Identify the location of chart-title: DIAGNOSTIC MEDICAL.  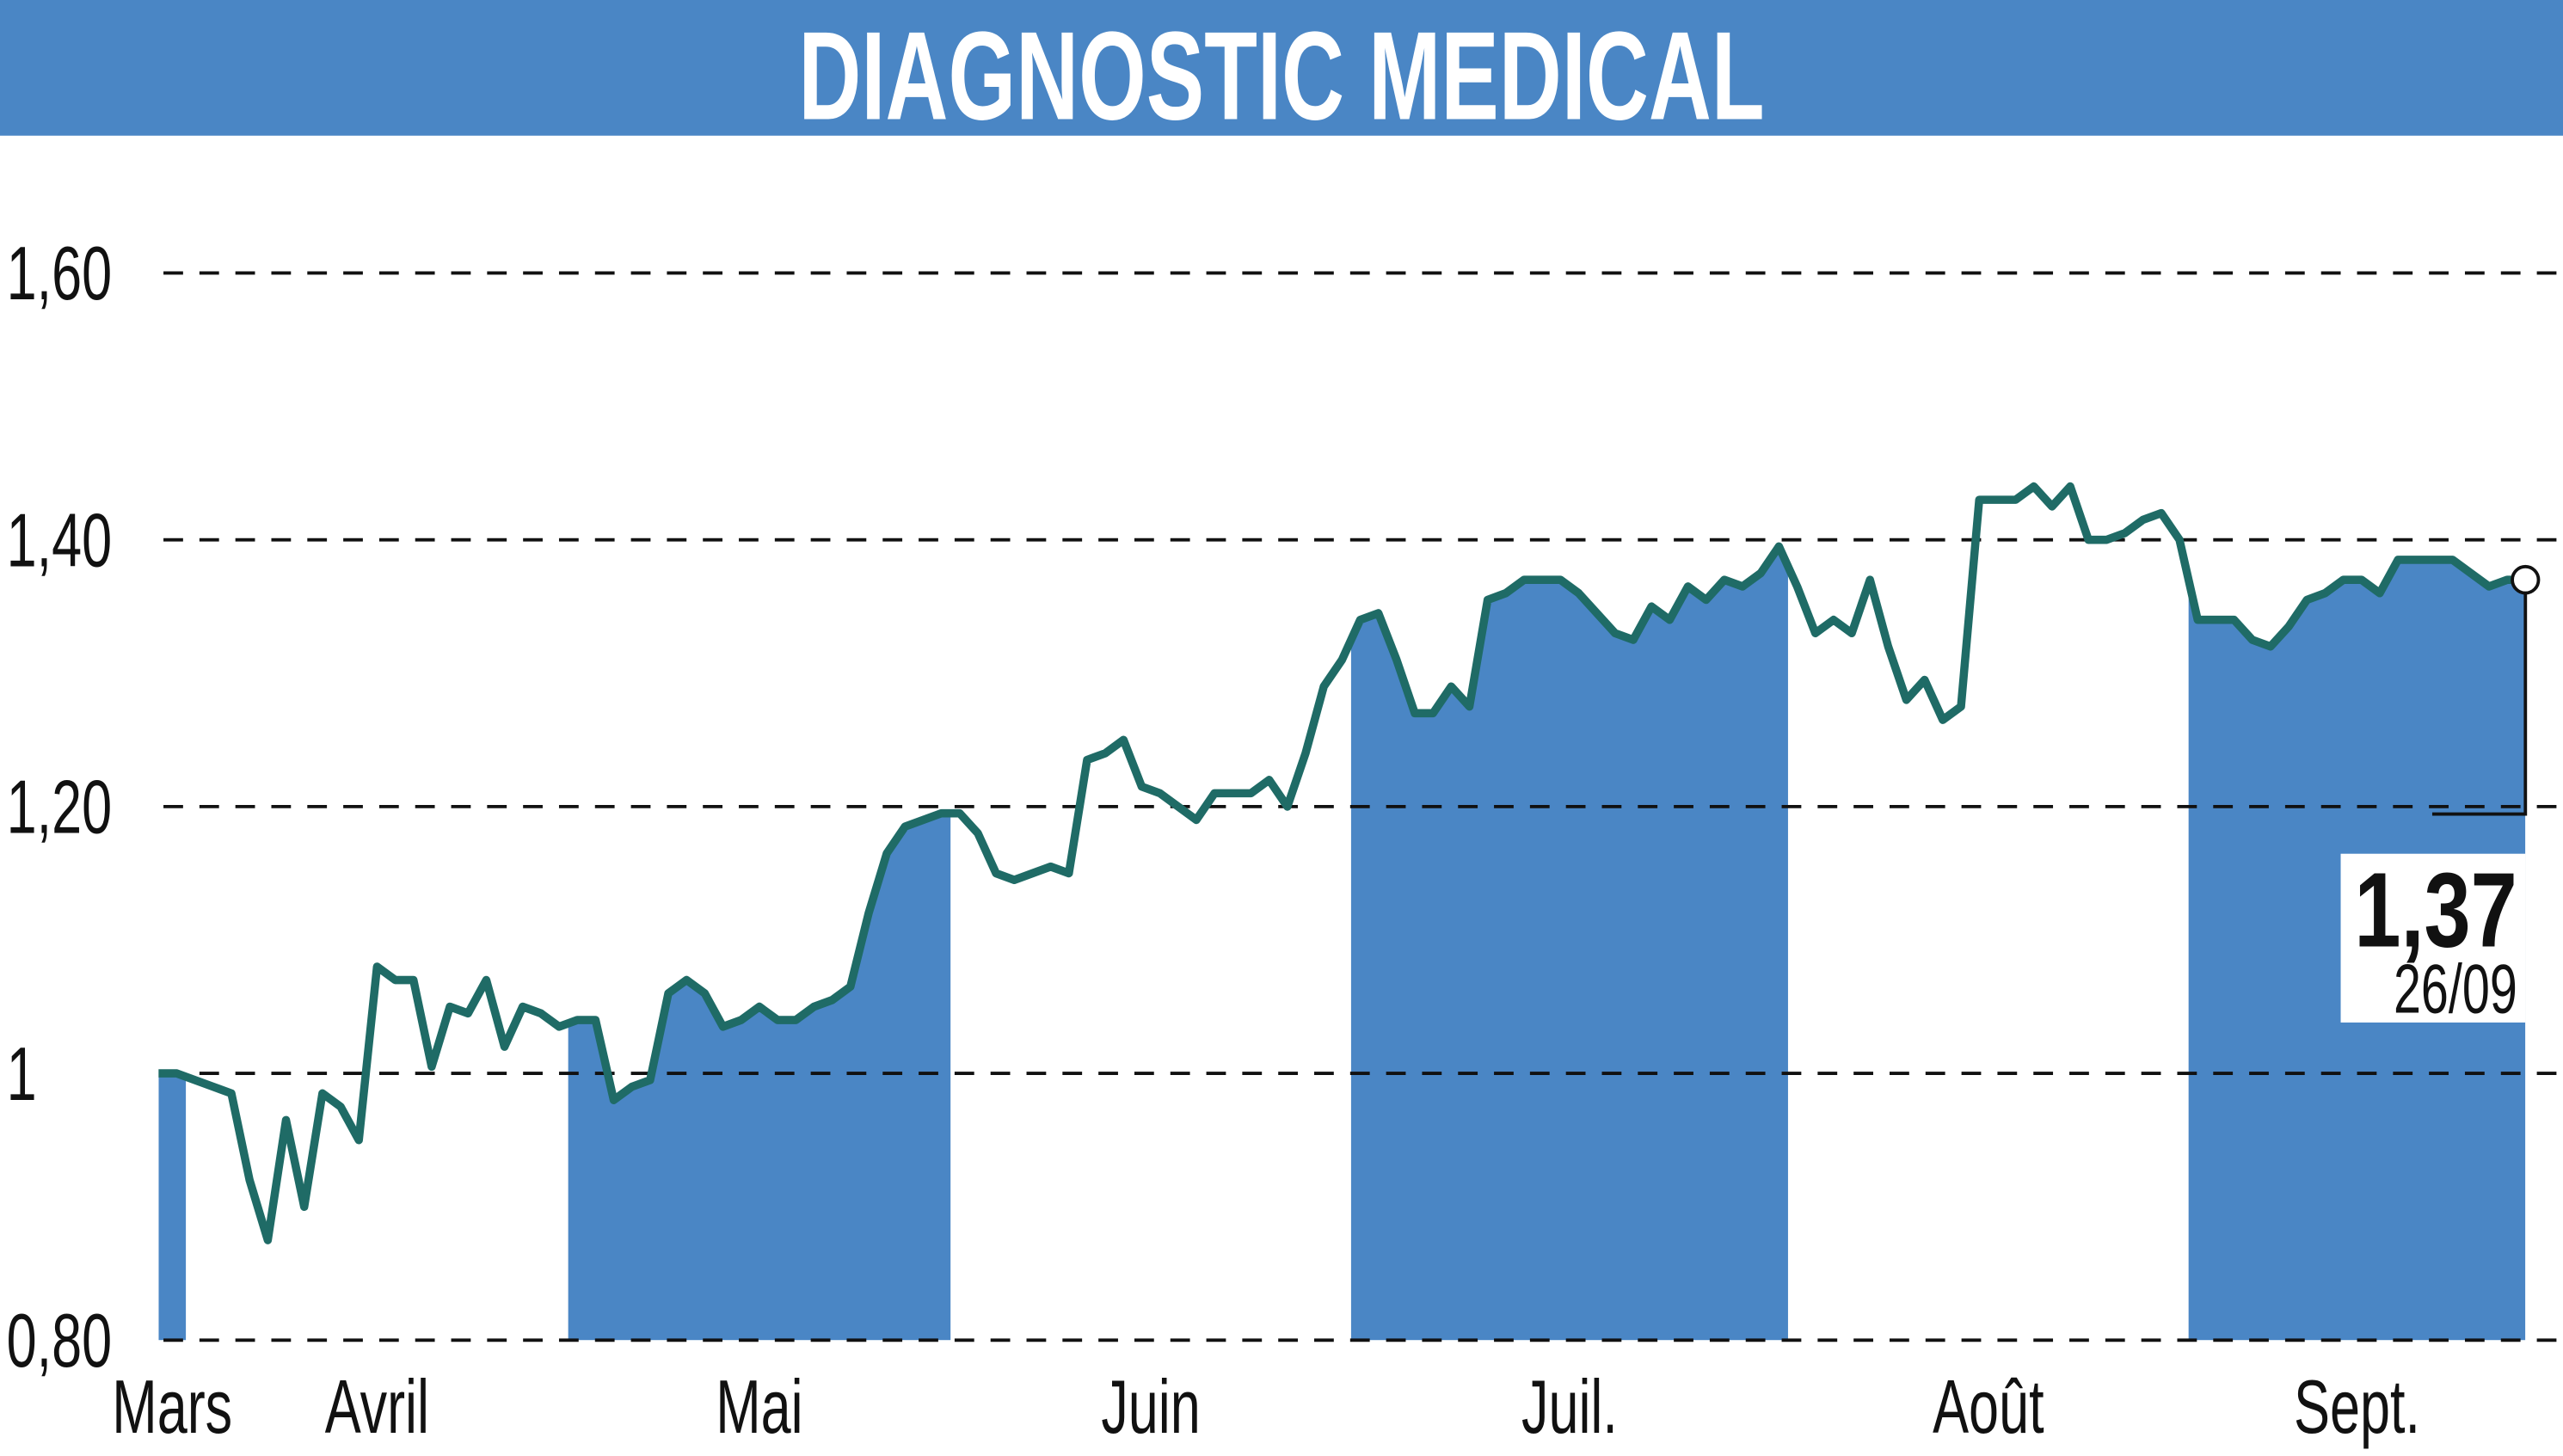
(1281, 76).